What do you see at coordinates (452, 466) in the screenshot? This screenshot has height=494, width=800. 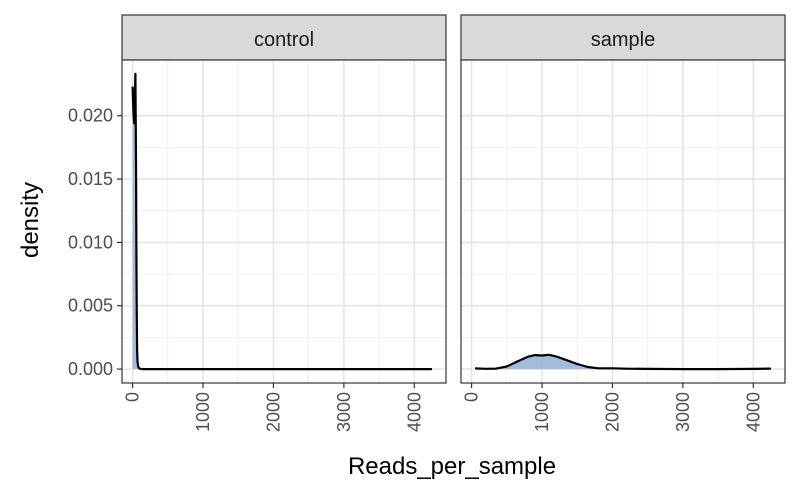 I see `x-axis-title: Reads_per_sample` at bounding box center [452, 466].